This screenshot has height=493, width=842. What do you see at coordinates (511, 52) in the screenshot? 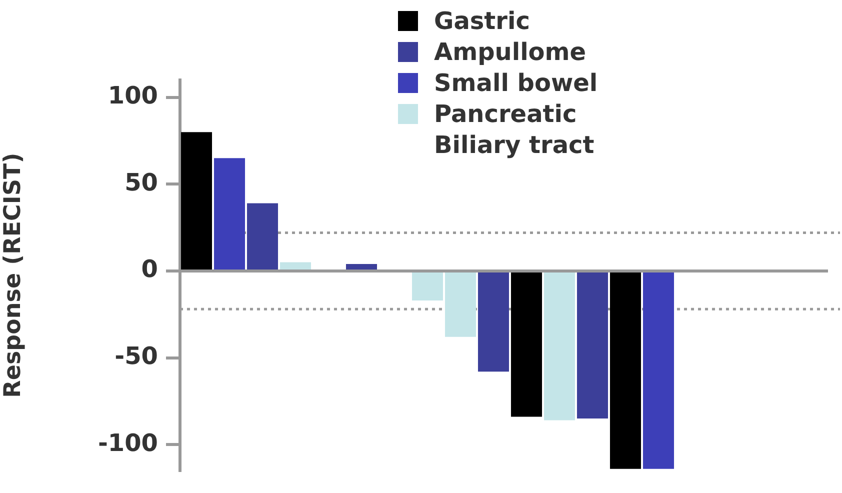
I see `legend-label: Ampullome` at bounding box center [511, 52].